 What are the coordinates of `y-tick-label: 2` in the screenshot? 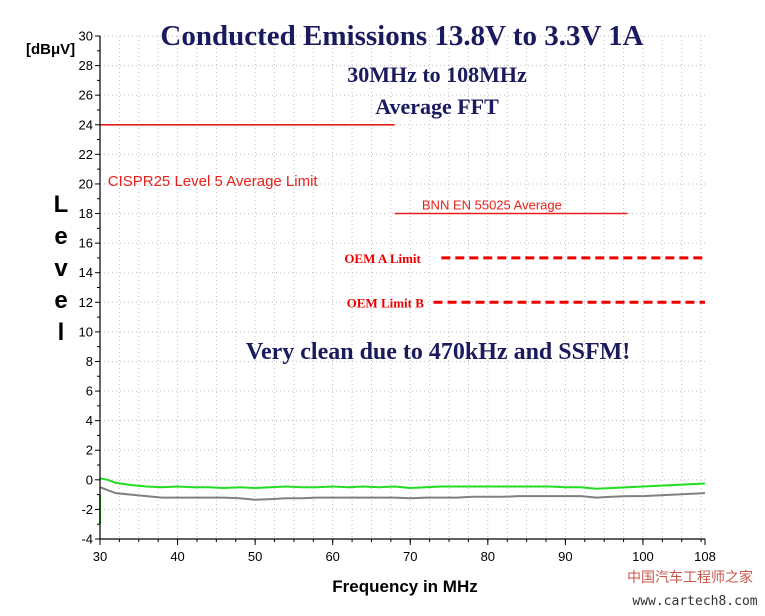 It's located at (89, 450).